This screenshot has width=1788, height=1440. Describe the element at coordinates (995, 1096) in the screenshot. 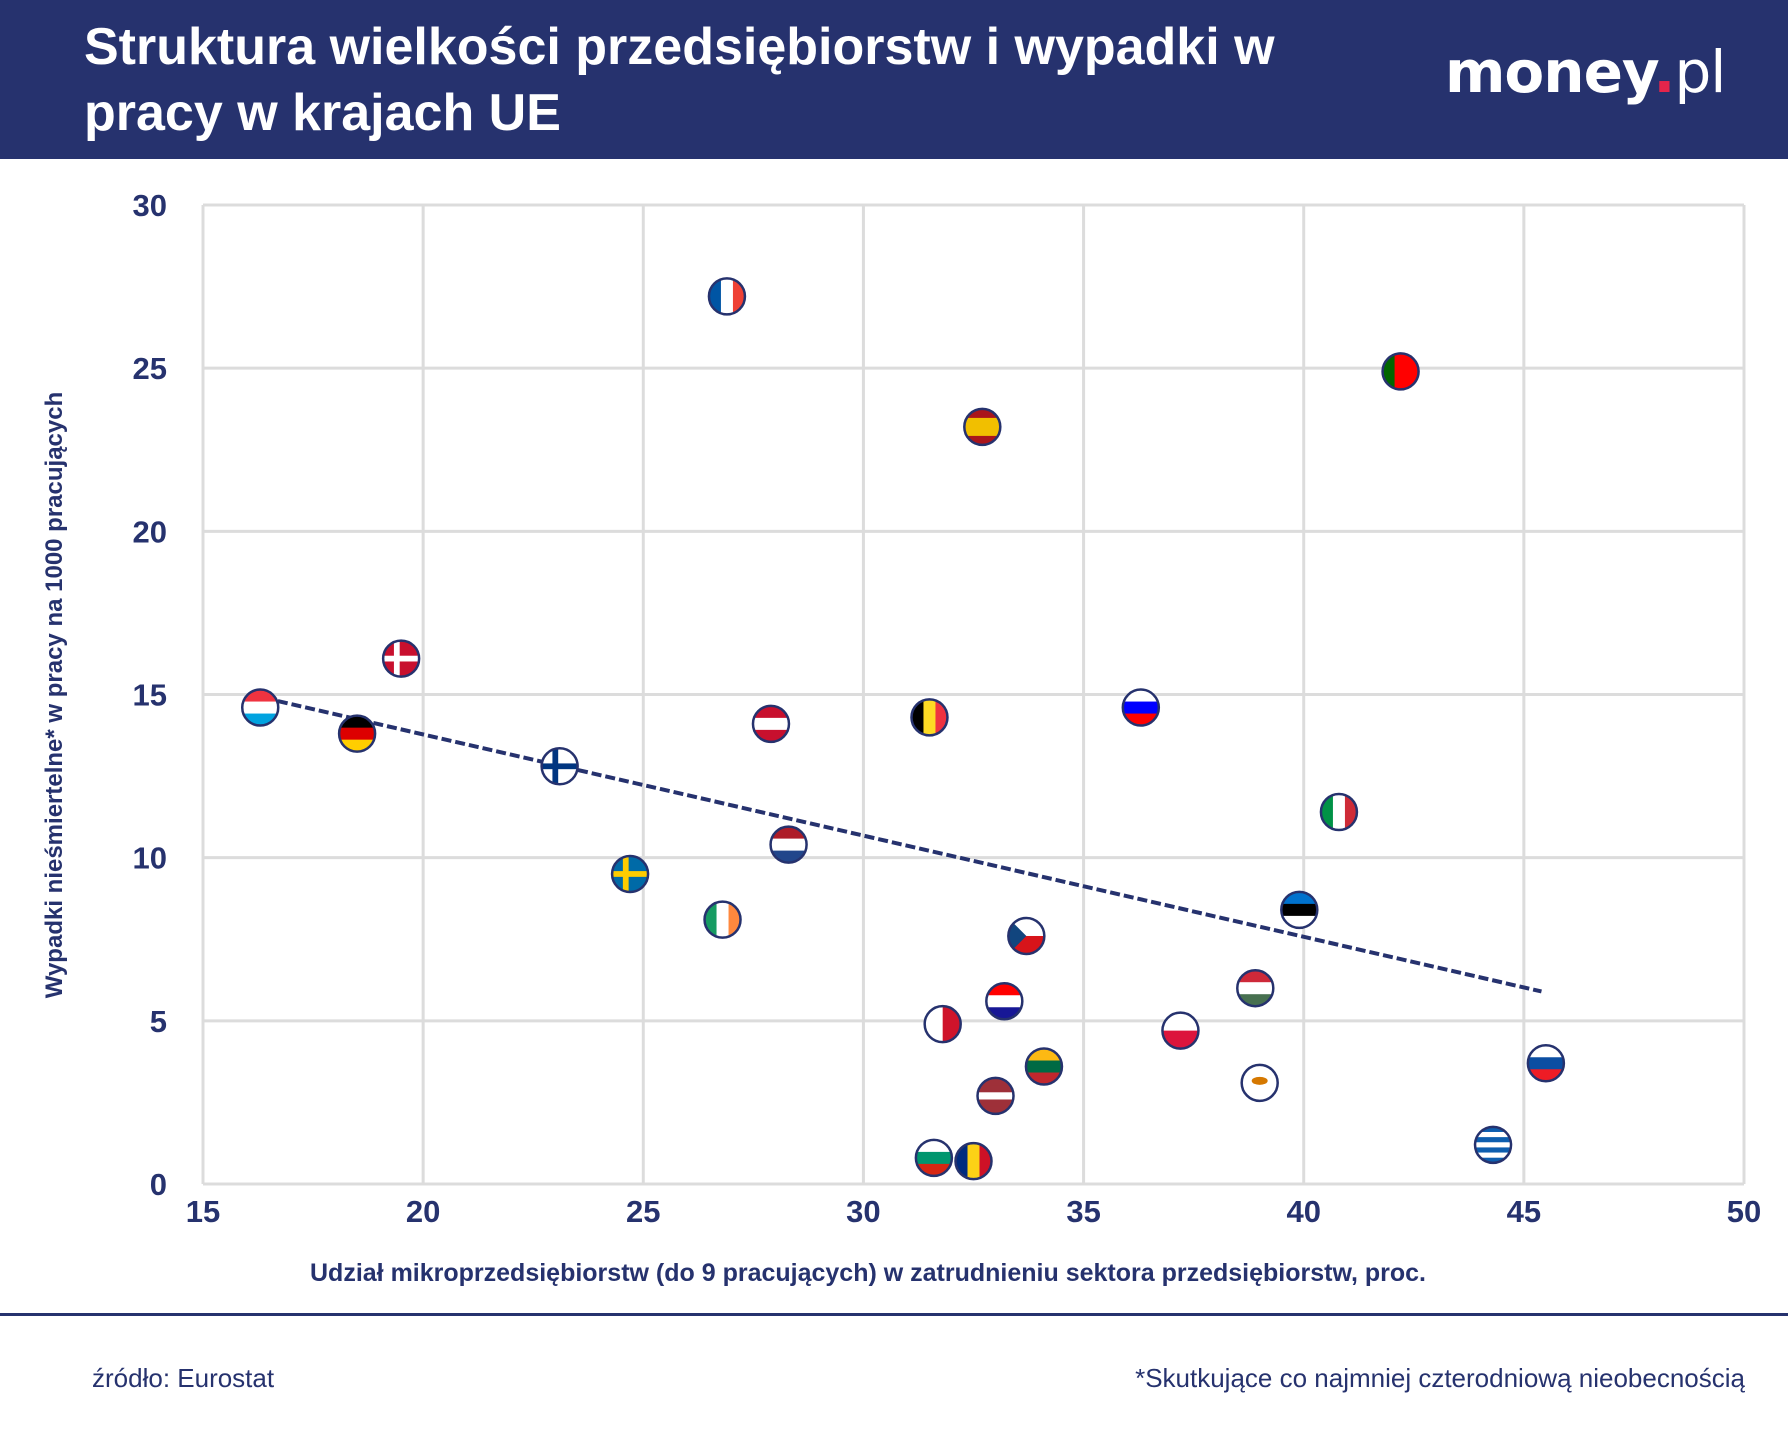

I see `flag-lv-icon` at that location.